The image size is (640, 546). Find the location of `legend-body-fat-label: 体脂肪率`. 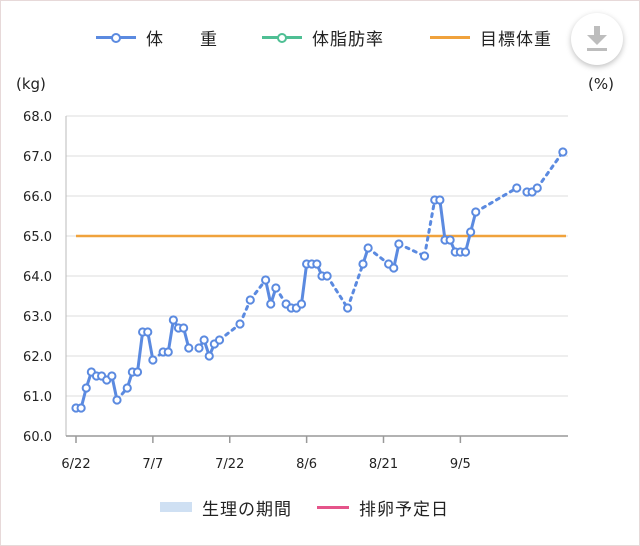

legend-body-fat-label: 体脂肪率 is located at coordinates (348, 39).